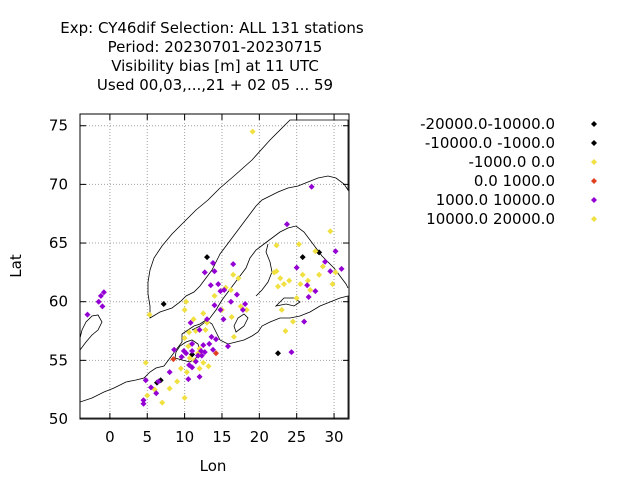  What do you see at coordinates (213, 466) in the screenshot?
I see `x-axis-label: Lon` at bounding box center [213, 466].